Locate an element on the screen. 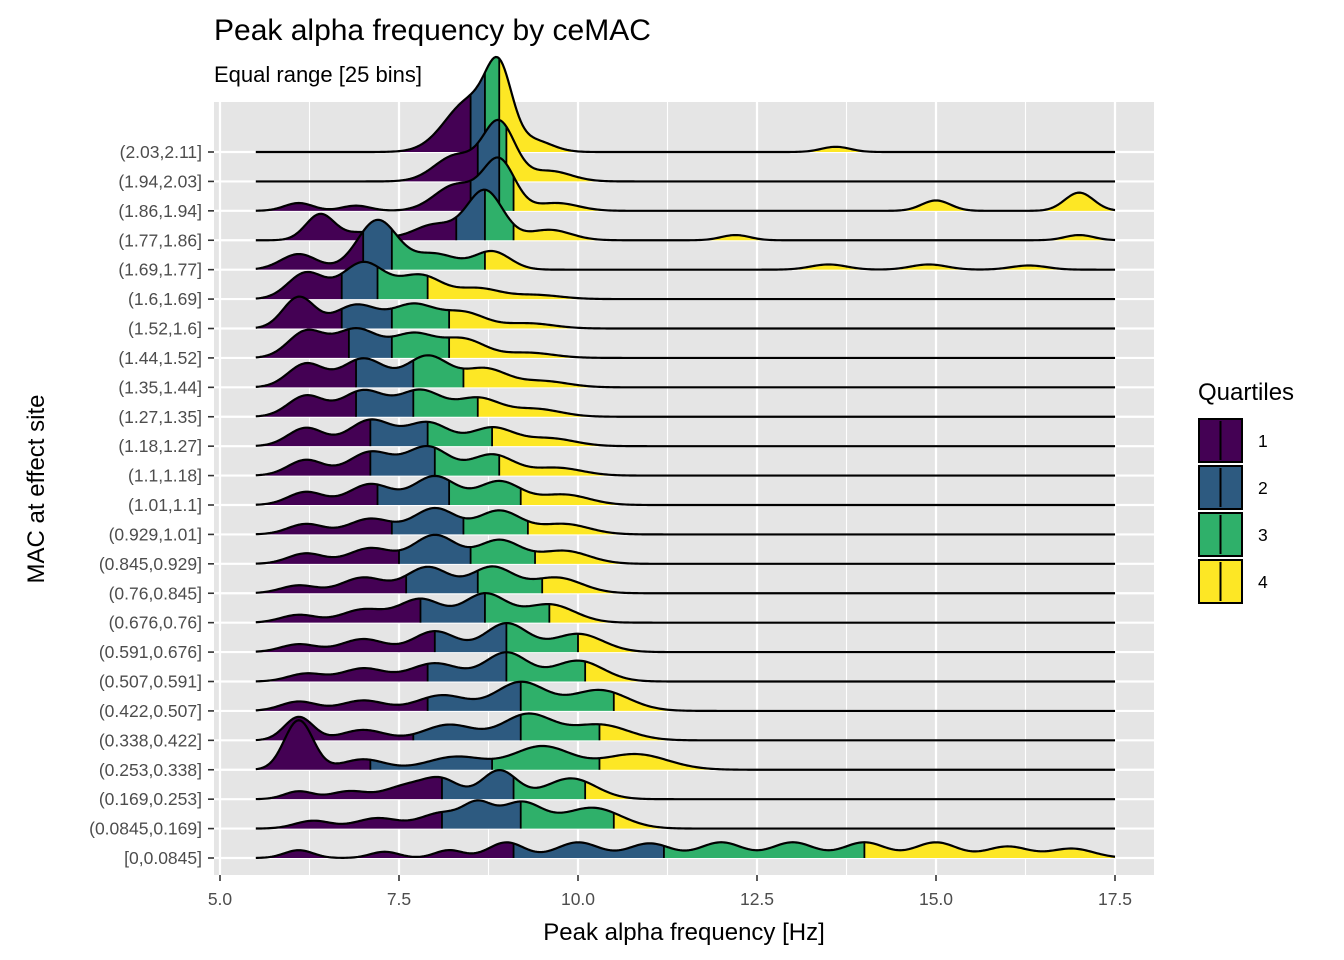 The height and width of the screenshot is (960, 1344). y-tick-label: (0.845,0.929] is located at coordinates (150, 564).